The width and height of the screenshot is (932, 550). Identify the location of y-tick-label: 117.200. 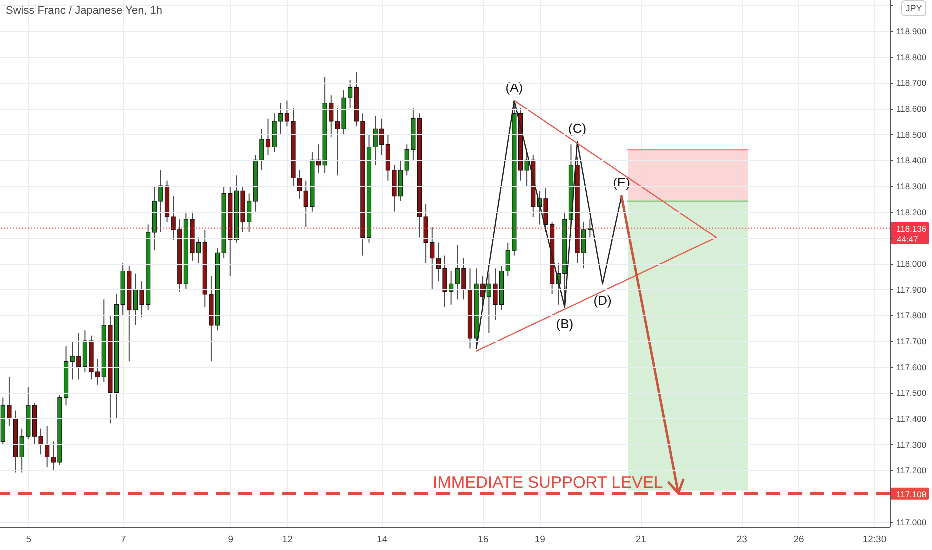
(911, 471).